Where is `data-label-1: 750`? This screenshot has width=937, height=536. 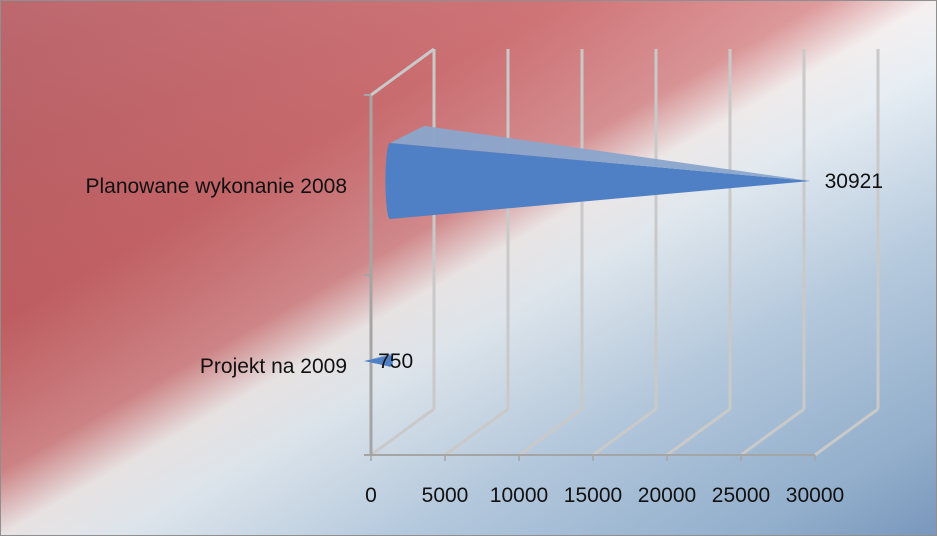 data-label-1: 750 is located at coordinates (395, 361).